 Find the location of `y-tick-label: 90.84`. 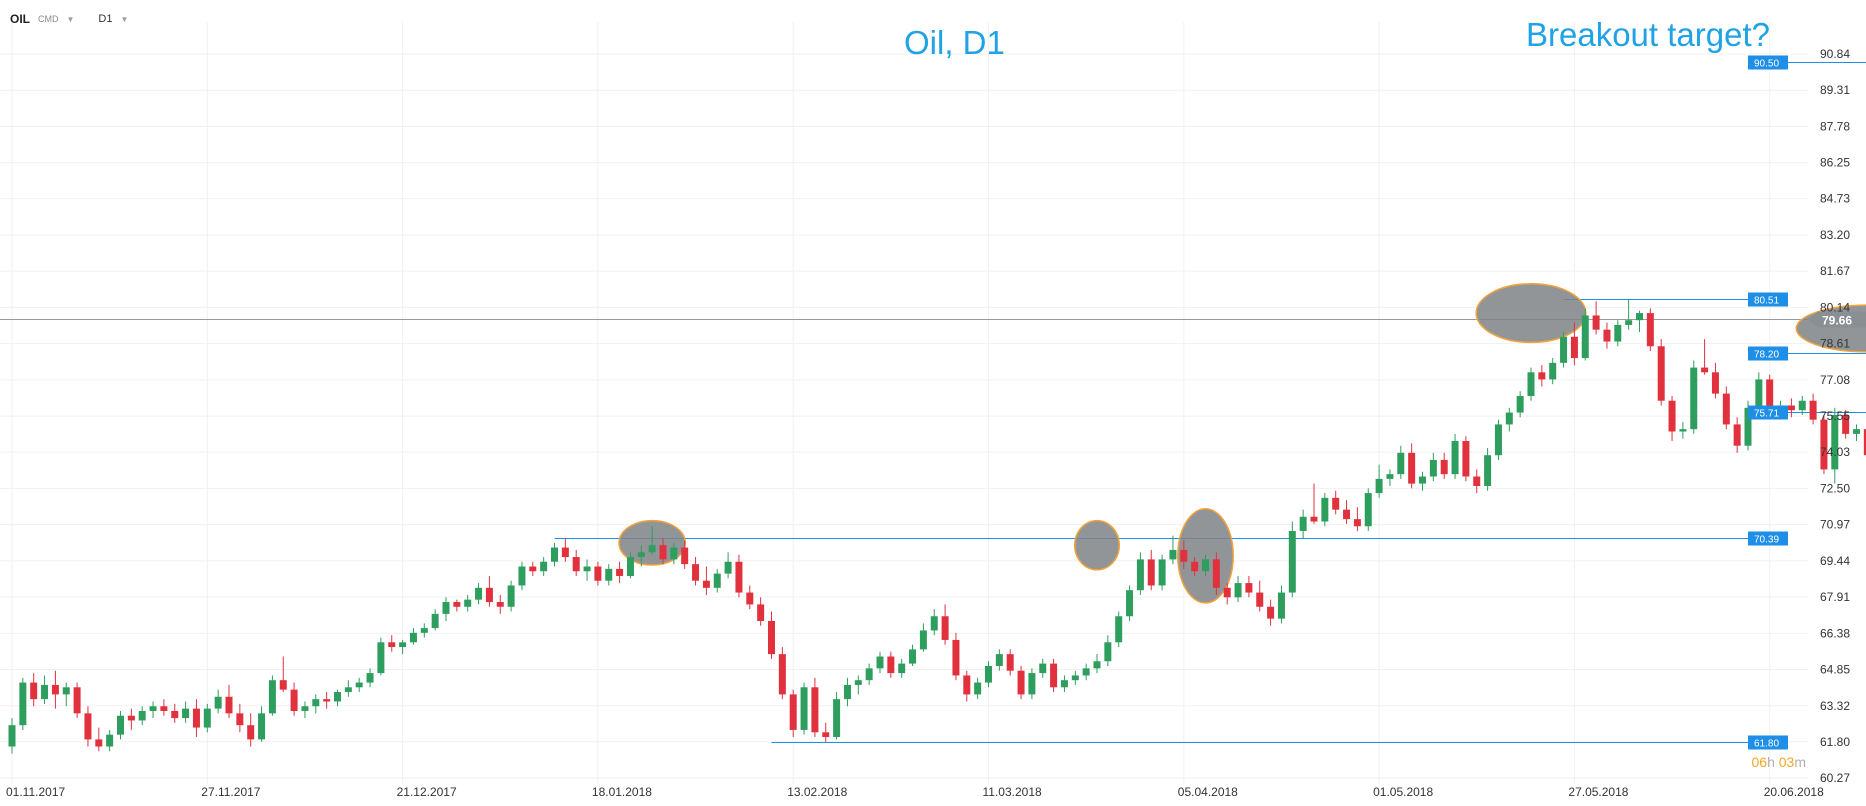

y-tick-label: 90.84 is located at coordinates (1835, 54).